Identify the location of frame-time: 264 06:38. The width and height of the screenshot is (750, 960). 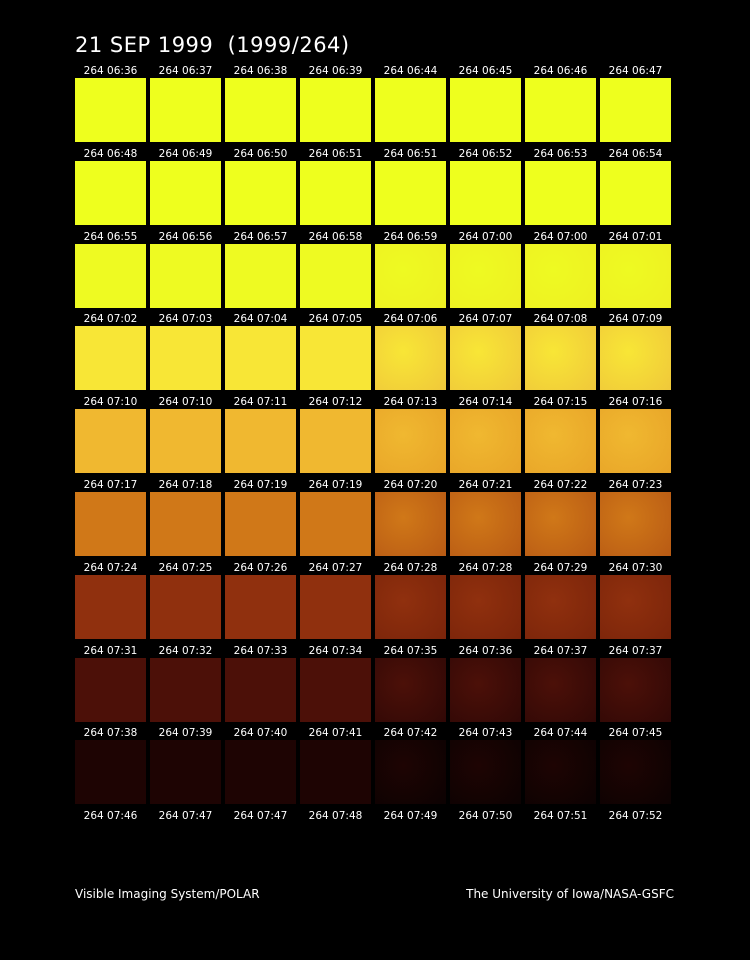
(260, 71).